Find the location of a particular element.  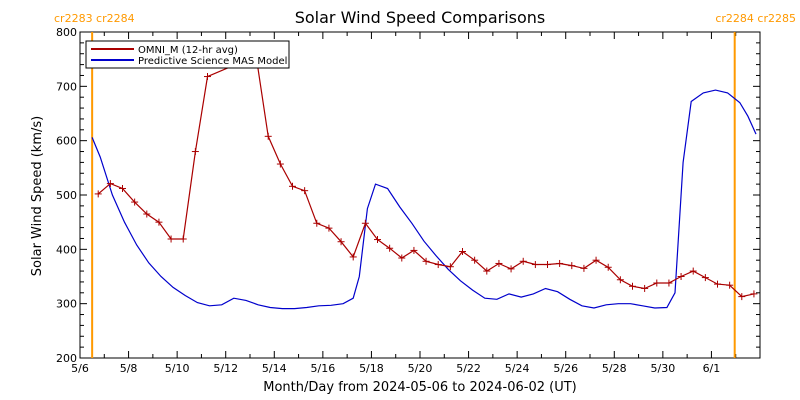

carrington-label: cr2284 cr2285 is located at coordinates (755, 18).